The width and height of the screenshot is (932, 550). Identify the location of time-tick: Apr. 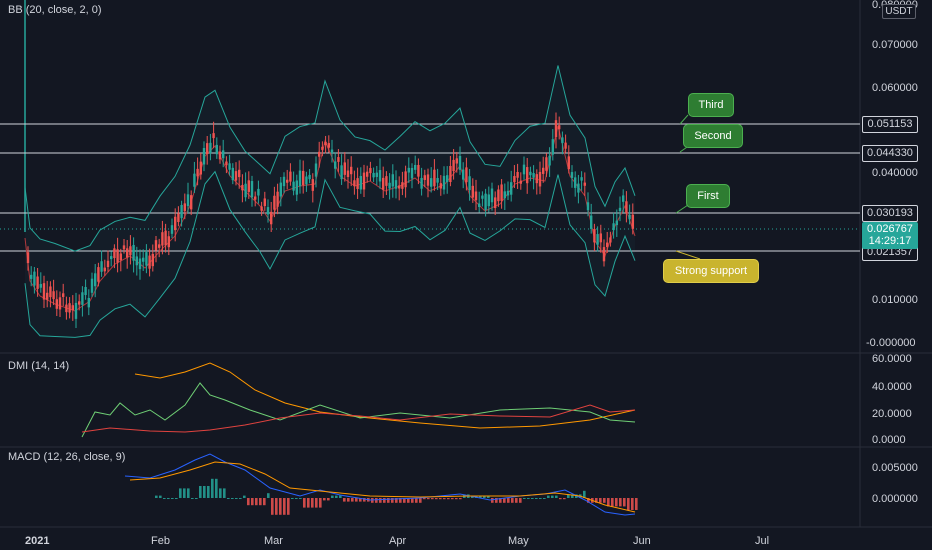
(397, 541).